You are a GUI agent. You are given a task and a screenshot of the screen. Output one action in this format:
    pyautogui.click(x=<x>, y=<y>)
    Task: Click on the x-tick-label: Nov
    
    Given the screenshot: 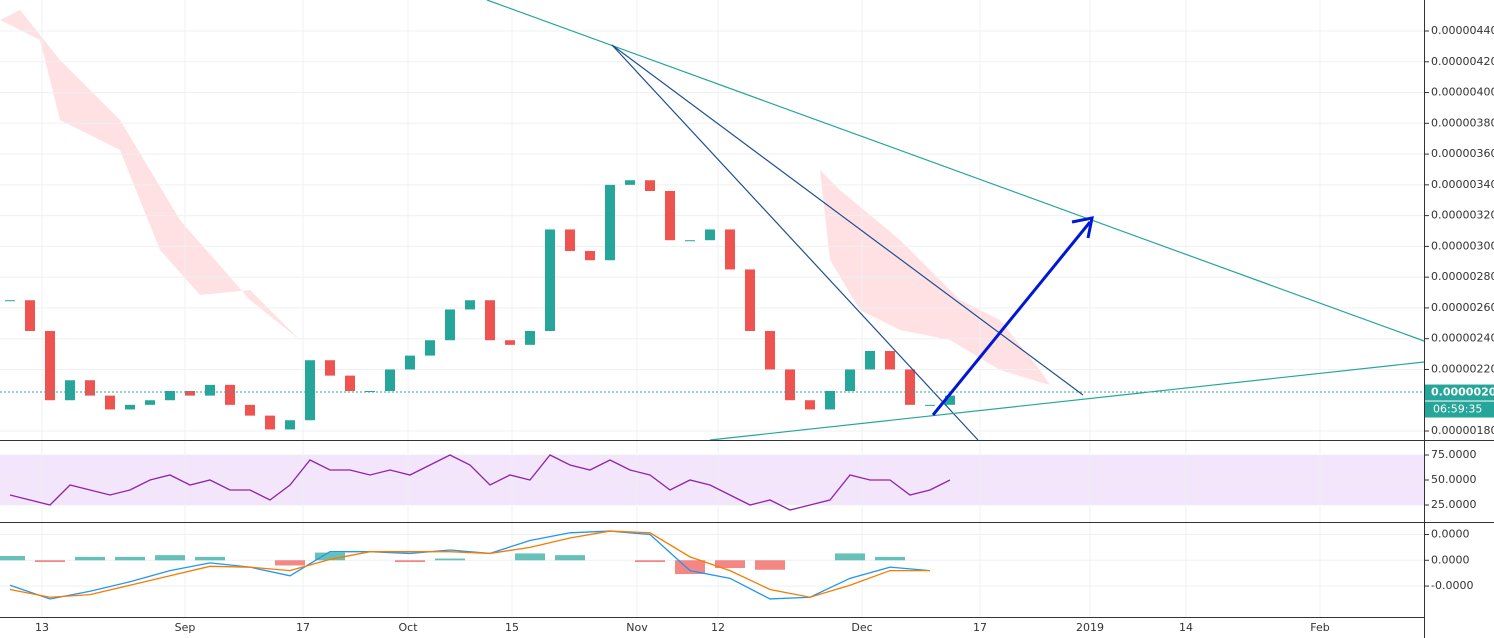 What is the action you would take?
    pyautogui.click(x=637, y=627)
    